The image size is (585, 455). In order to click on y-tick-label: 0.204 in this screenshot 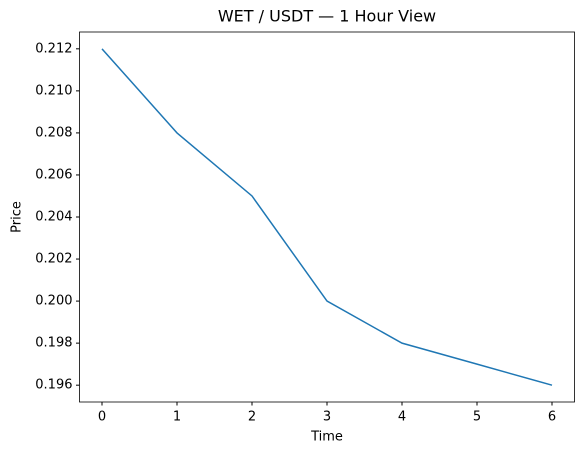, I will do `click(53, 217)`.